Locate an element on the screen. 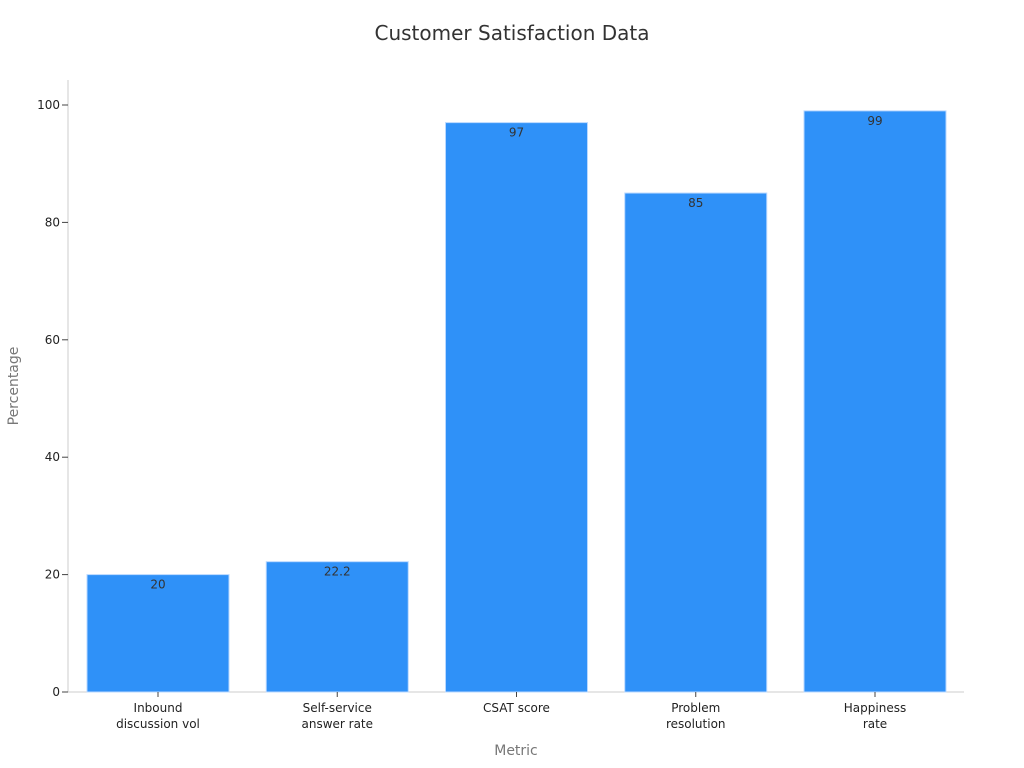 The height and width of the screenshot is (768, 1024). y-tick-label: 60 is located at coordinates (52, 340).